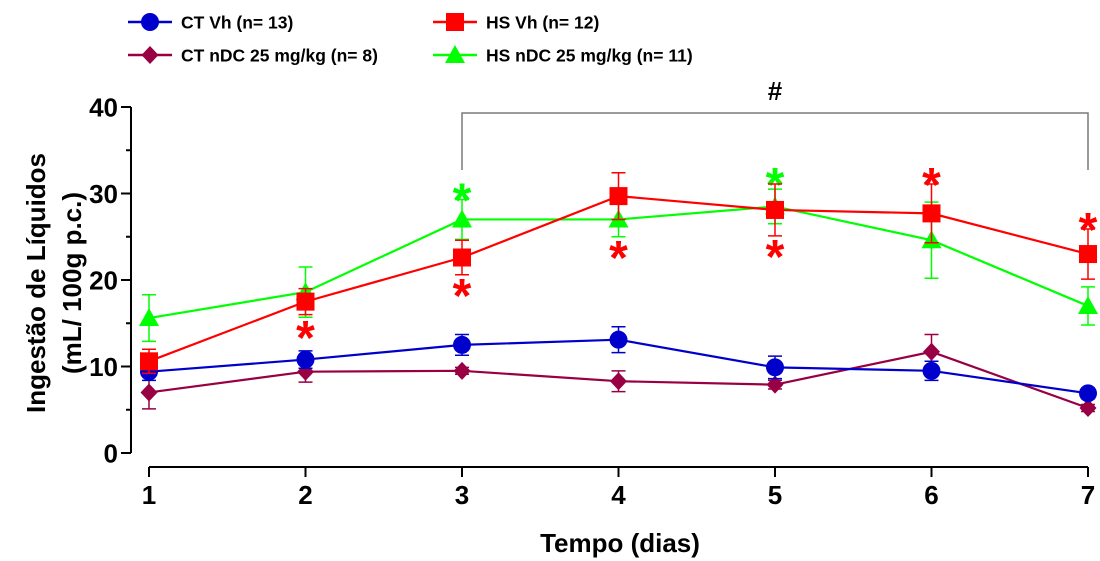 The image size is (1100, 561). Describe the element at coordinates (103, 107) in the screenshot. I see `y-tick-label: 40` at that location.